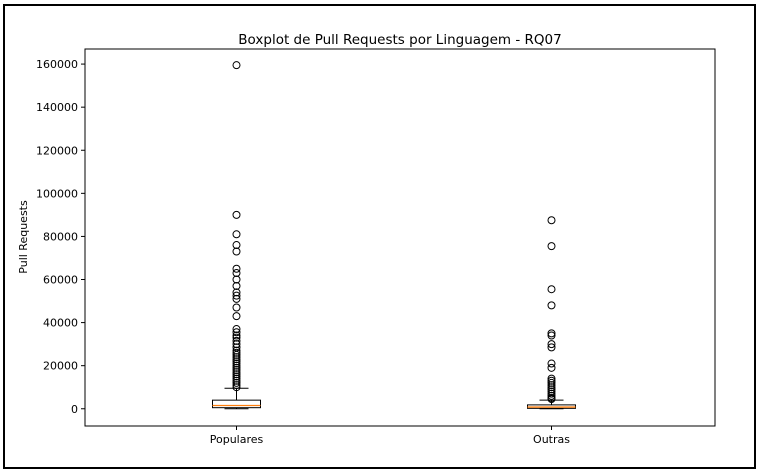  I want to click on y-tick-label: 60000, so click(60, 280).